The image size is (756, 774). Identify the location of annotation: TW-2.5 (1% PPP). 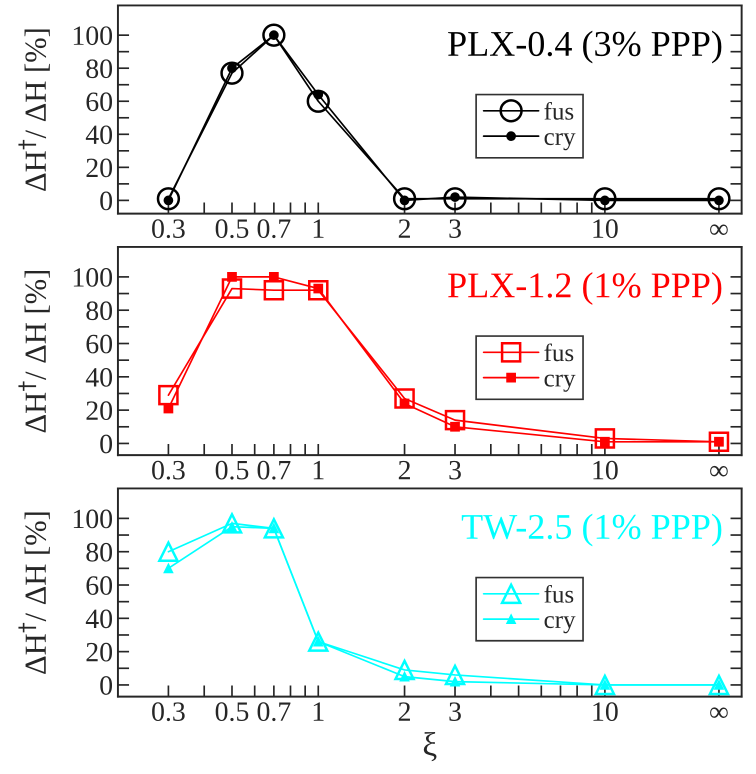
(592, 530).